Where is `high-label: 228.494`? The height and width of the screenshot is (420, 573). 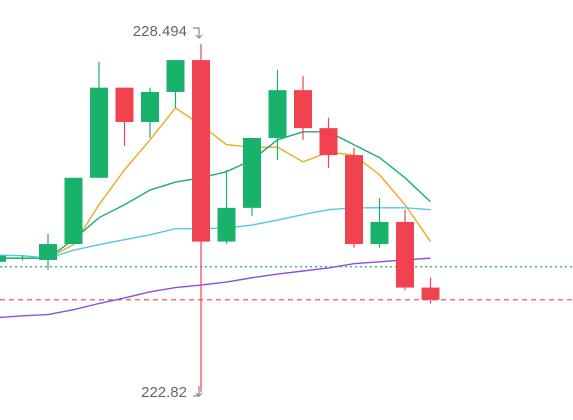
high-label: 228.494 is located at coordinates (160, 31).